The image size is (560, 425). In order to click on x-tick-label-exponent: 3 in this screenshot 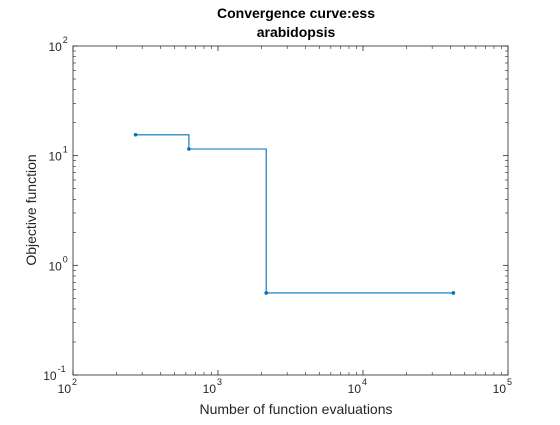, I will do `click(219, 382)`.